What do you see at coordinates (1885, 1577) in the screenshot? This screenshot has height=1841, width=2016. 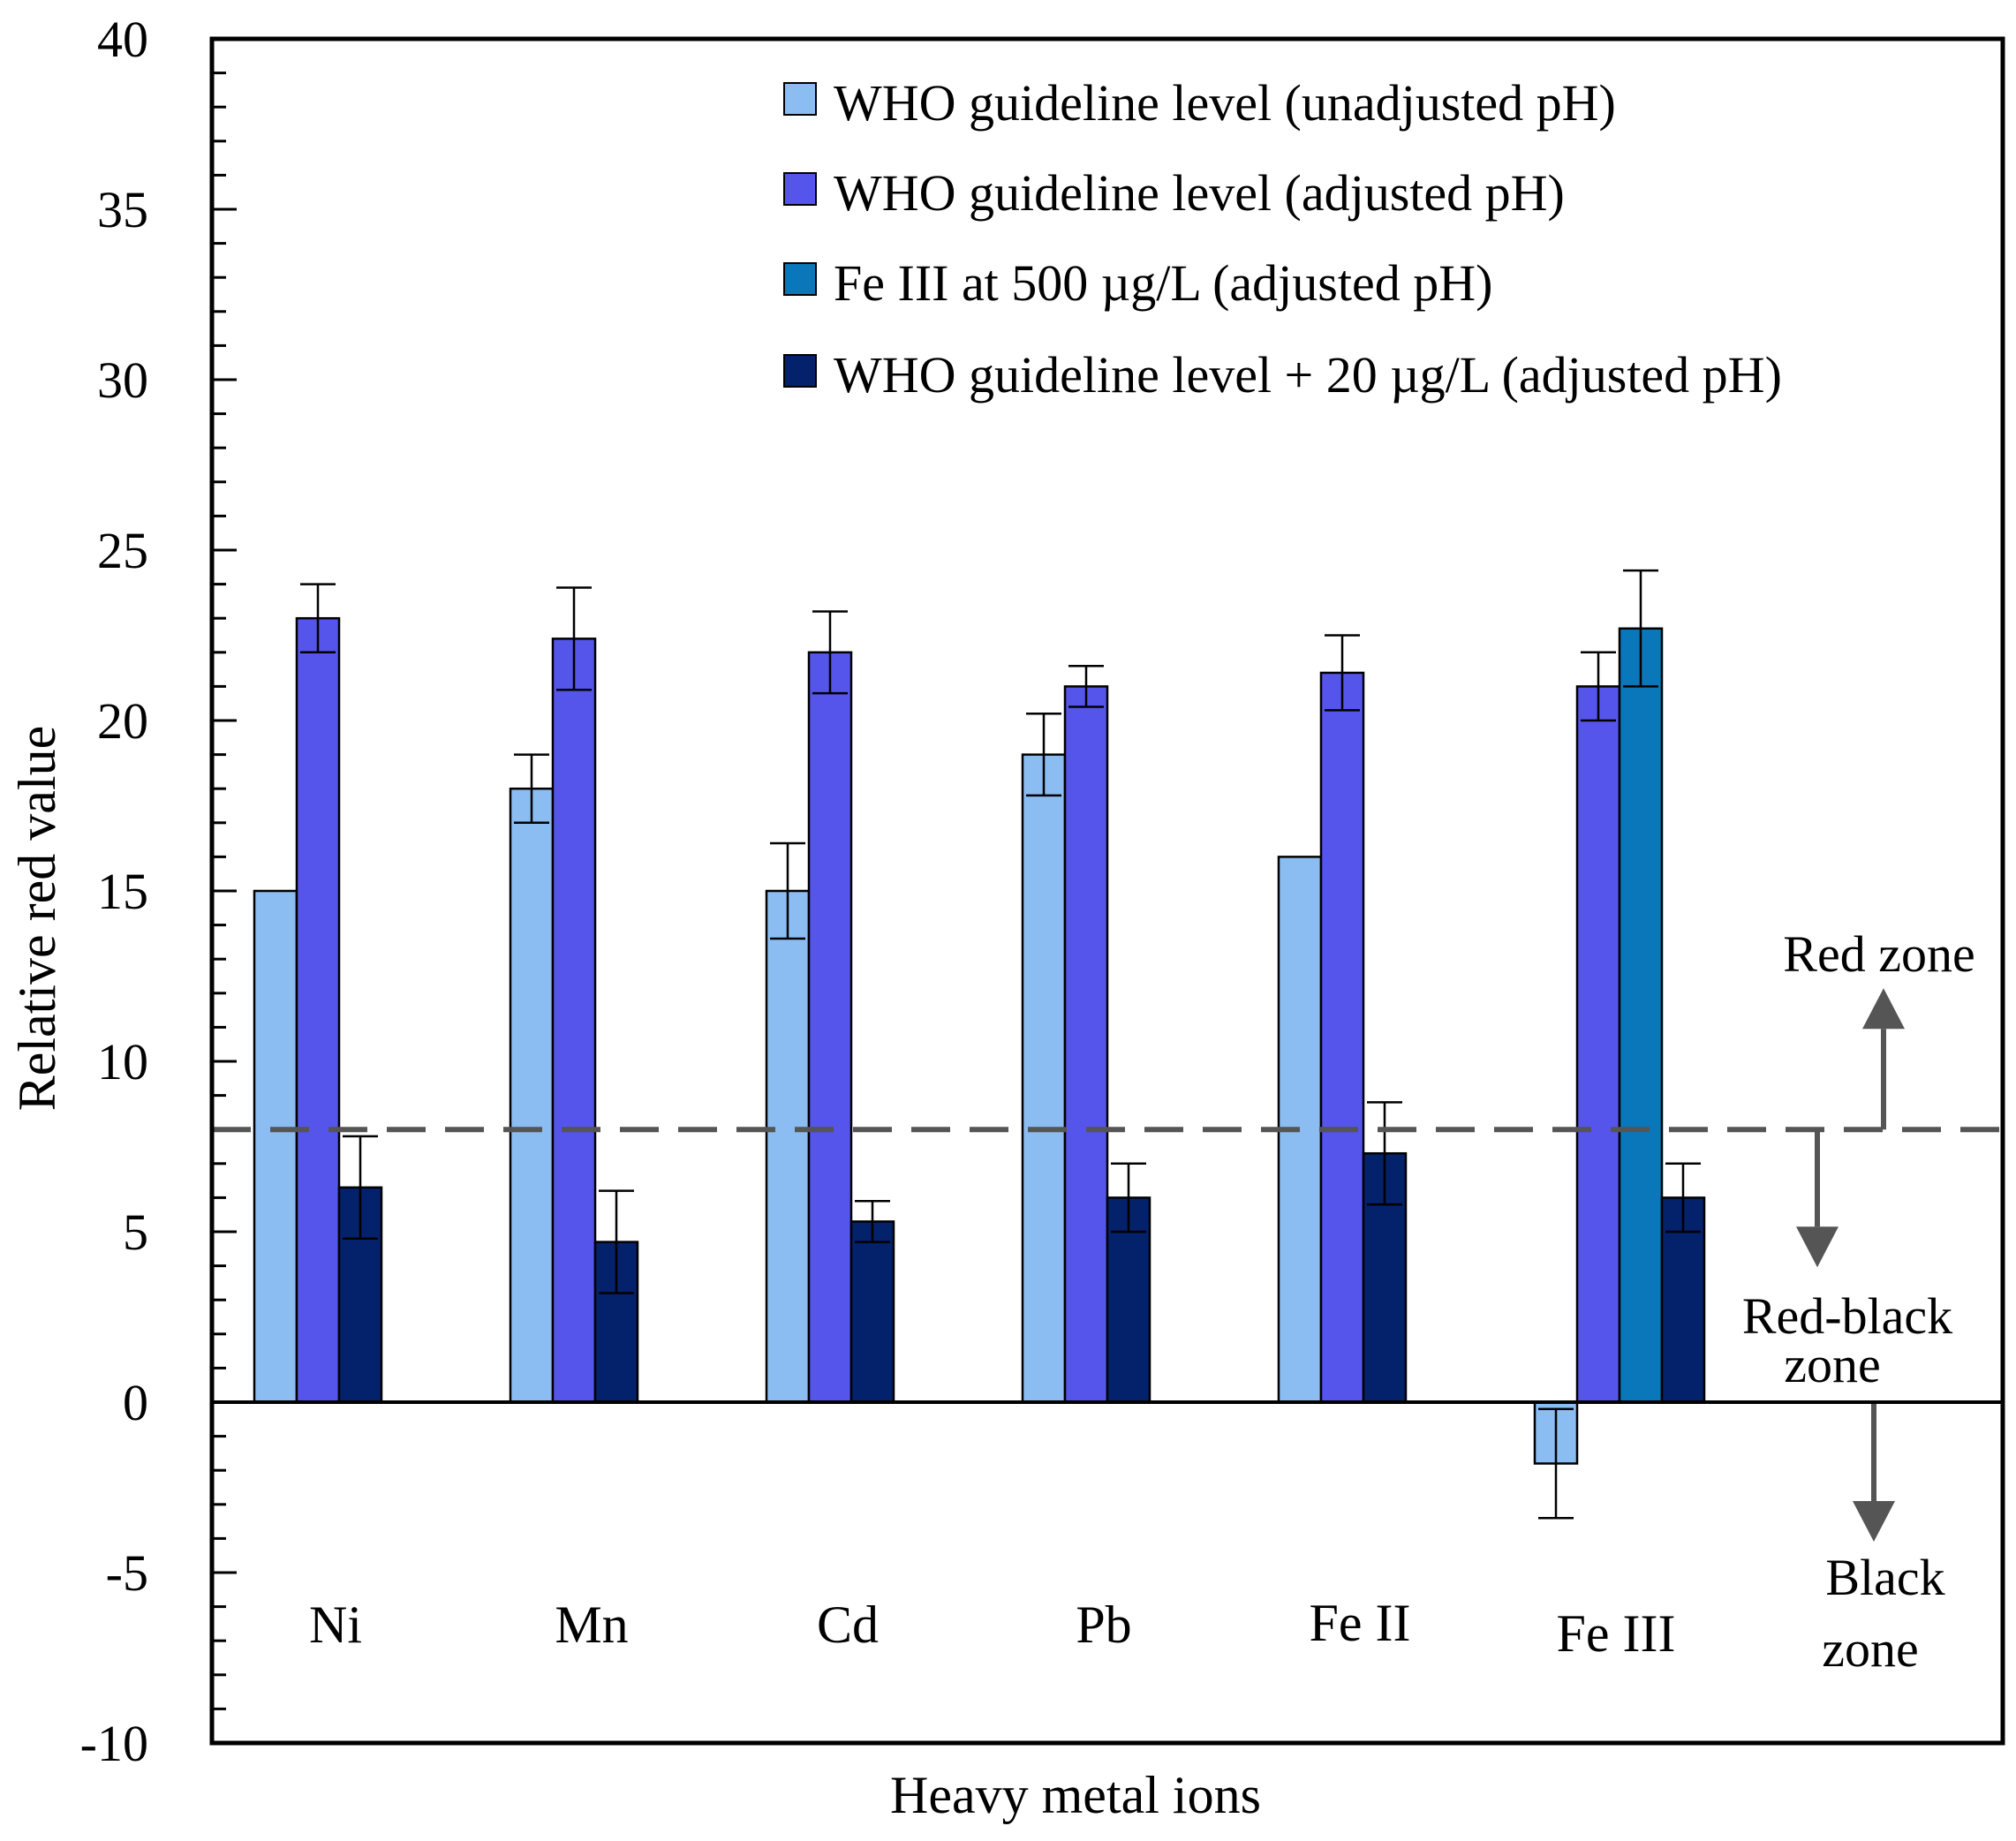 I see `zone-label-black-line1: Black` at bounding box center [1885, 1577].